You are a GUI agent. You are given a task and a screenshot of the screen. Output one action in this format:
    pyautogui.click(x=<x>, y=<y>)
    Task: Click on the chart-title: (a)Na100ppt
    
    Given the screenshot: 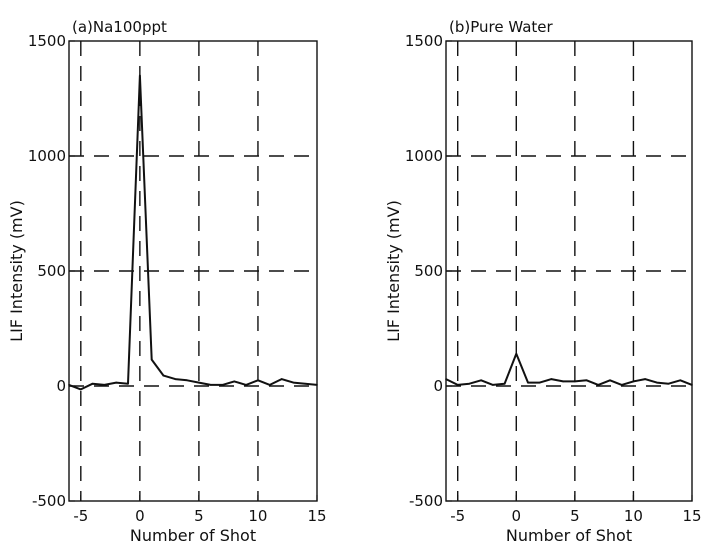 What is the action you would take?
    pyautogui.click(x=119, y=27)
    